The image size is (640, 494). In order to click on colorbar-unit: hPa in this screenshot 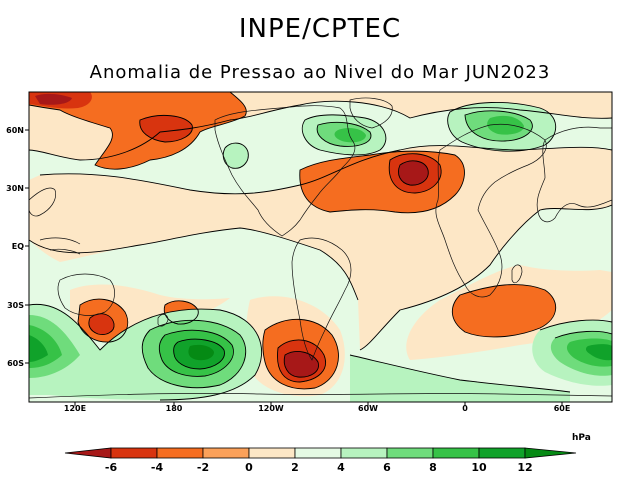, I will do `click(581, 438)`.